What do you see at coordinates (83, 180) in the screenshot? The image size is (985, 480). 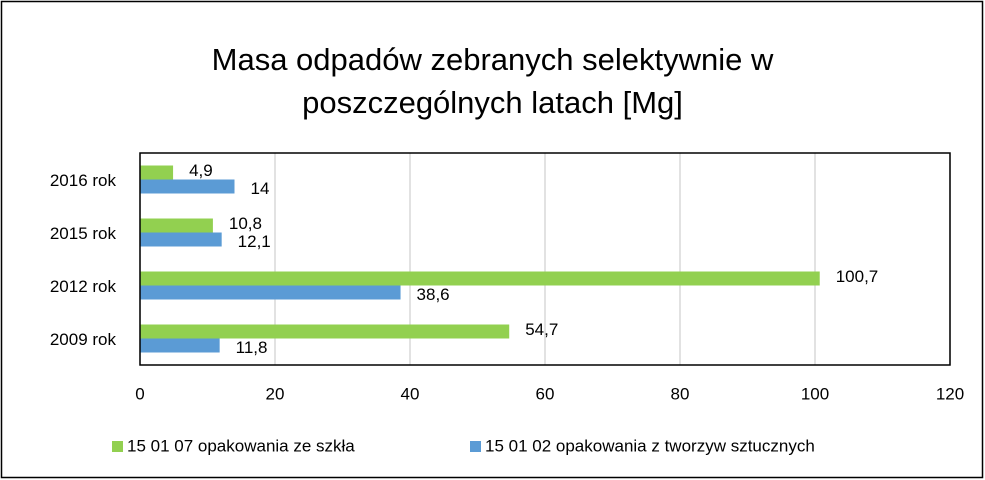 I see `y-tick-label: 2016 rok` at bounding box center [83, 180].